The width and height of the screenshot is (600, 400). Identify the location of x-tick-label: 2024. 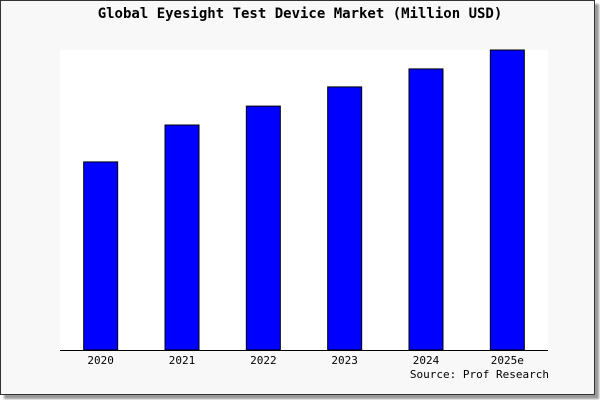
(426, 360).